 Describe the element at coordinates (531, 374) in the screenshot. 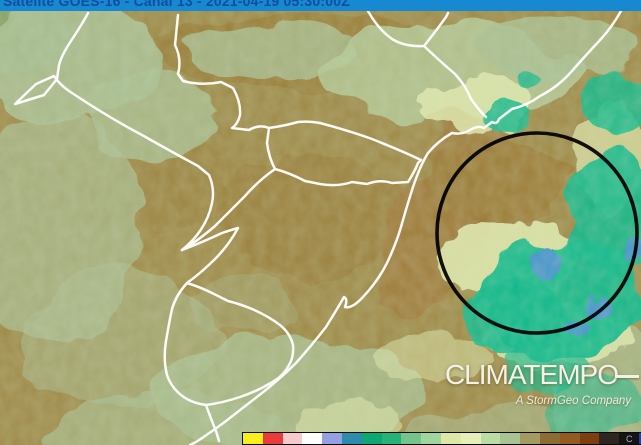

I see `brand-logo-text: CLIMATEMPO` at that location.